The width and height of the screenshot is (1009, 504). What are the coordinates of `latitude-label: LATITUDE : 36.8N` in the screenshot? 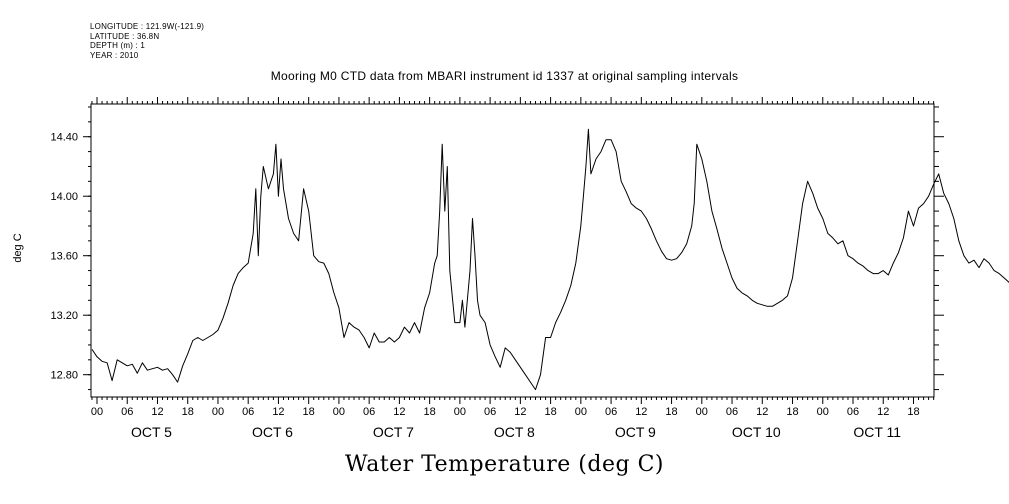 It's located at (125, 36).